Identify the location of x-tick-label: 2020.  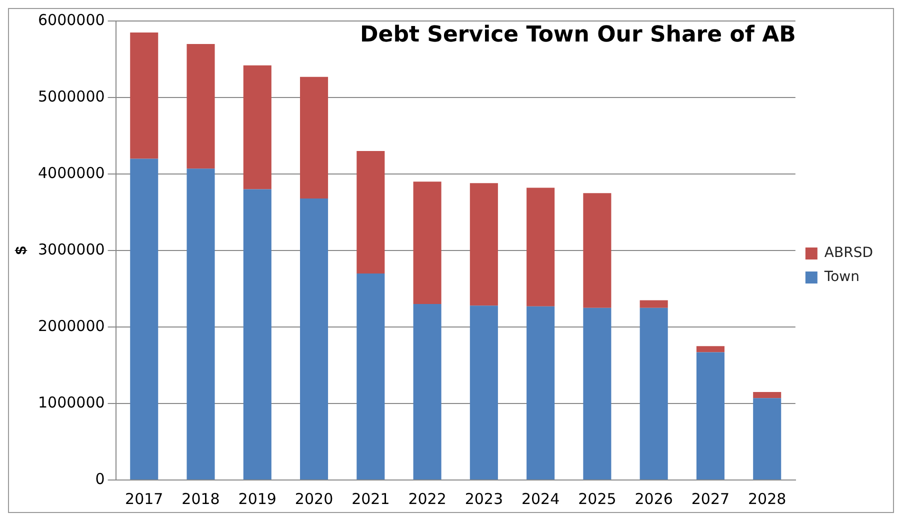
(314, 499).